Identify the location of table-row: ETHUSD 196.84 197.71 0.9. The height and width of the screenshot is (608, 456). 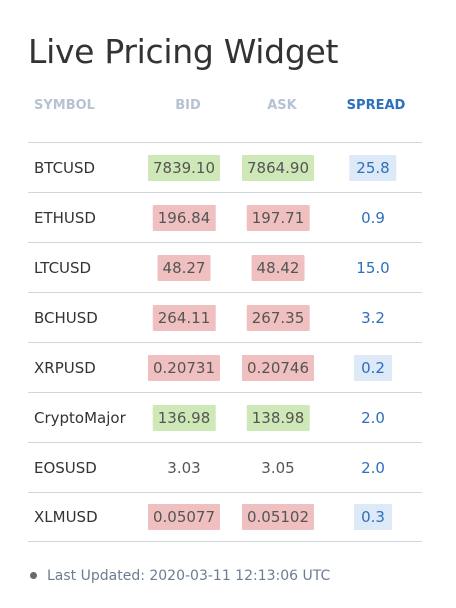
(225, 217).